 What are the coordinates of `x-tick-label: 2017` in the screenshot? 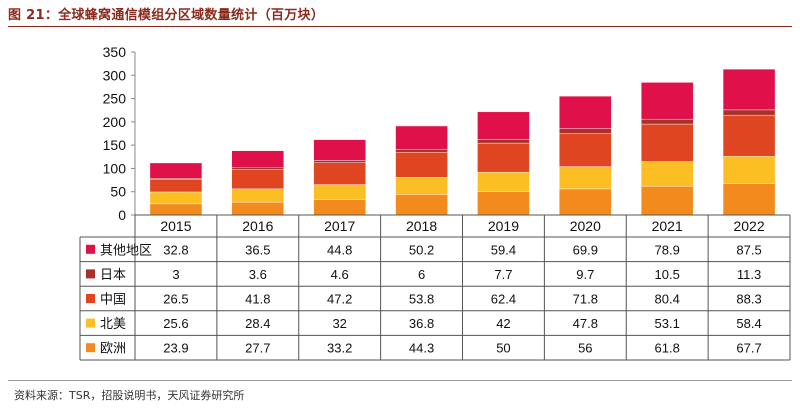 It's located at (339, 226).